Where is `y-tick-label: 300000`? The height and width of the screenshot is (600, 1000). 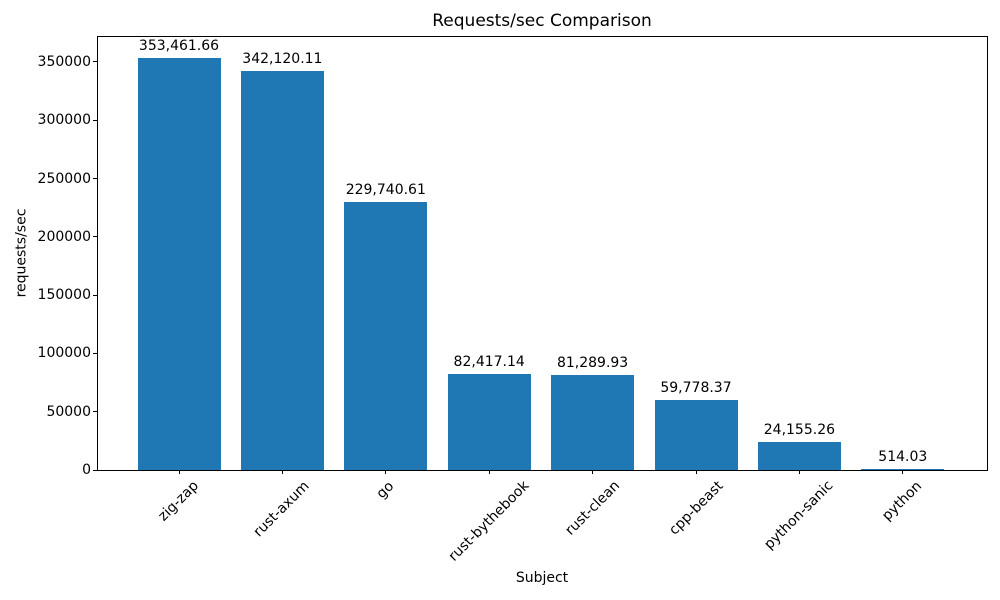
y-tick-label: 300000 is located at coordinates (64, 120).